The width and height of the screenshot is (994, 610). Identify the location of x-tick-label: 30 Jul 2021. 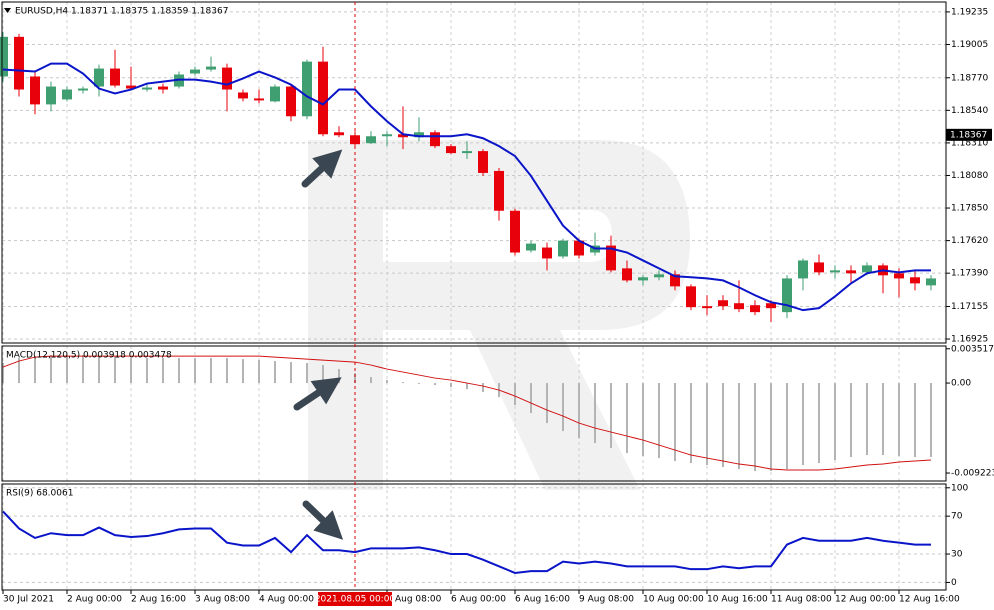
(28, 600).